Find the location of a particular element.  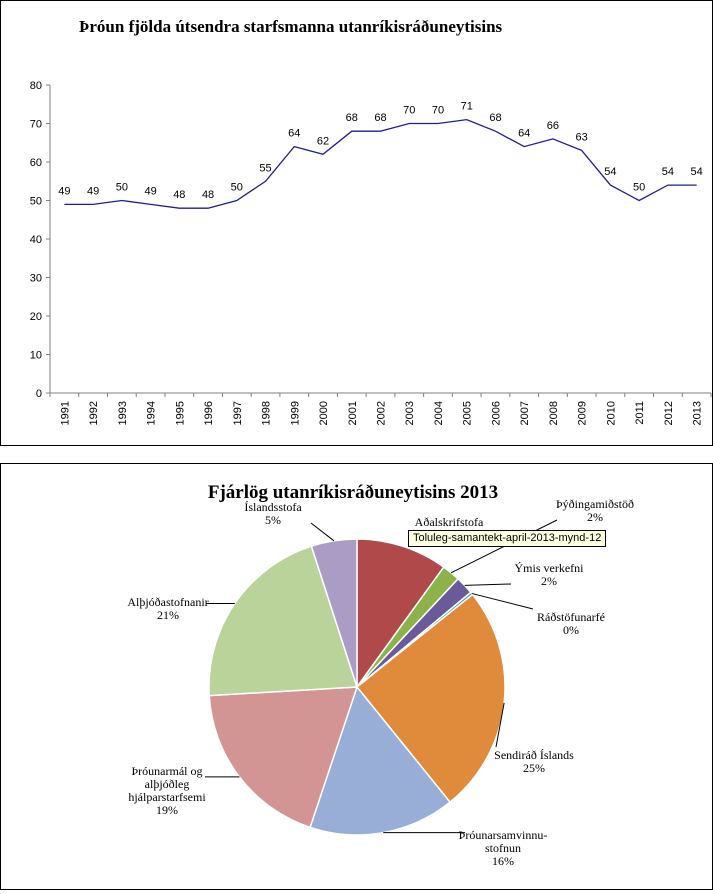

y-tick-label: 50 is located at coordinates (36, 202).